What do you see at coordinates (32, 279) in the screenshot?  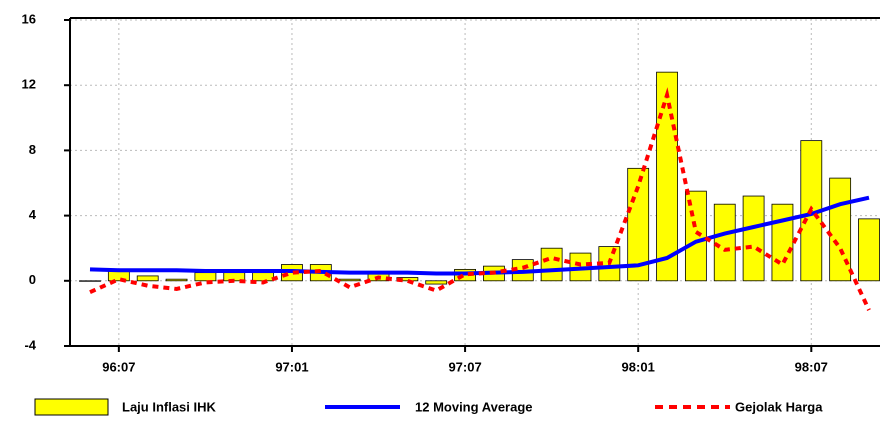 I see `y-tick-label: 0` at bounding box center [32, 279].